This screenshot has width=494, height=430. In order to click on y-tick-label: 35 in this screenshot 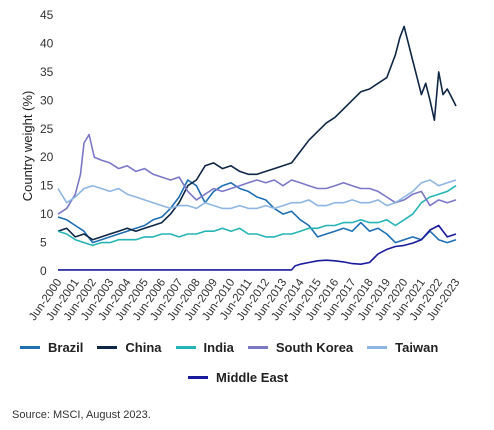, I will do `click(47, 72)`.